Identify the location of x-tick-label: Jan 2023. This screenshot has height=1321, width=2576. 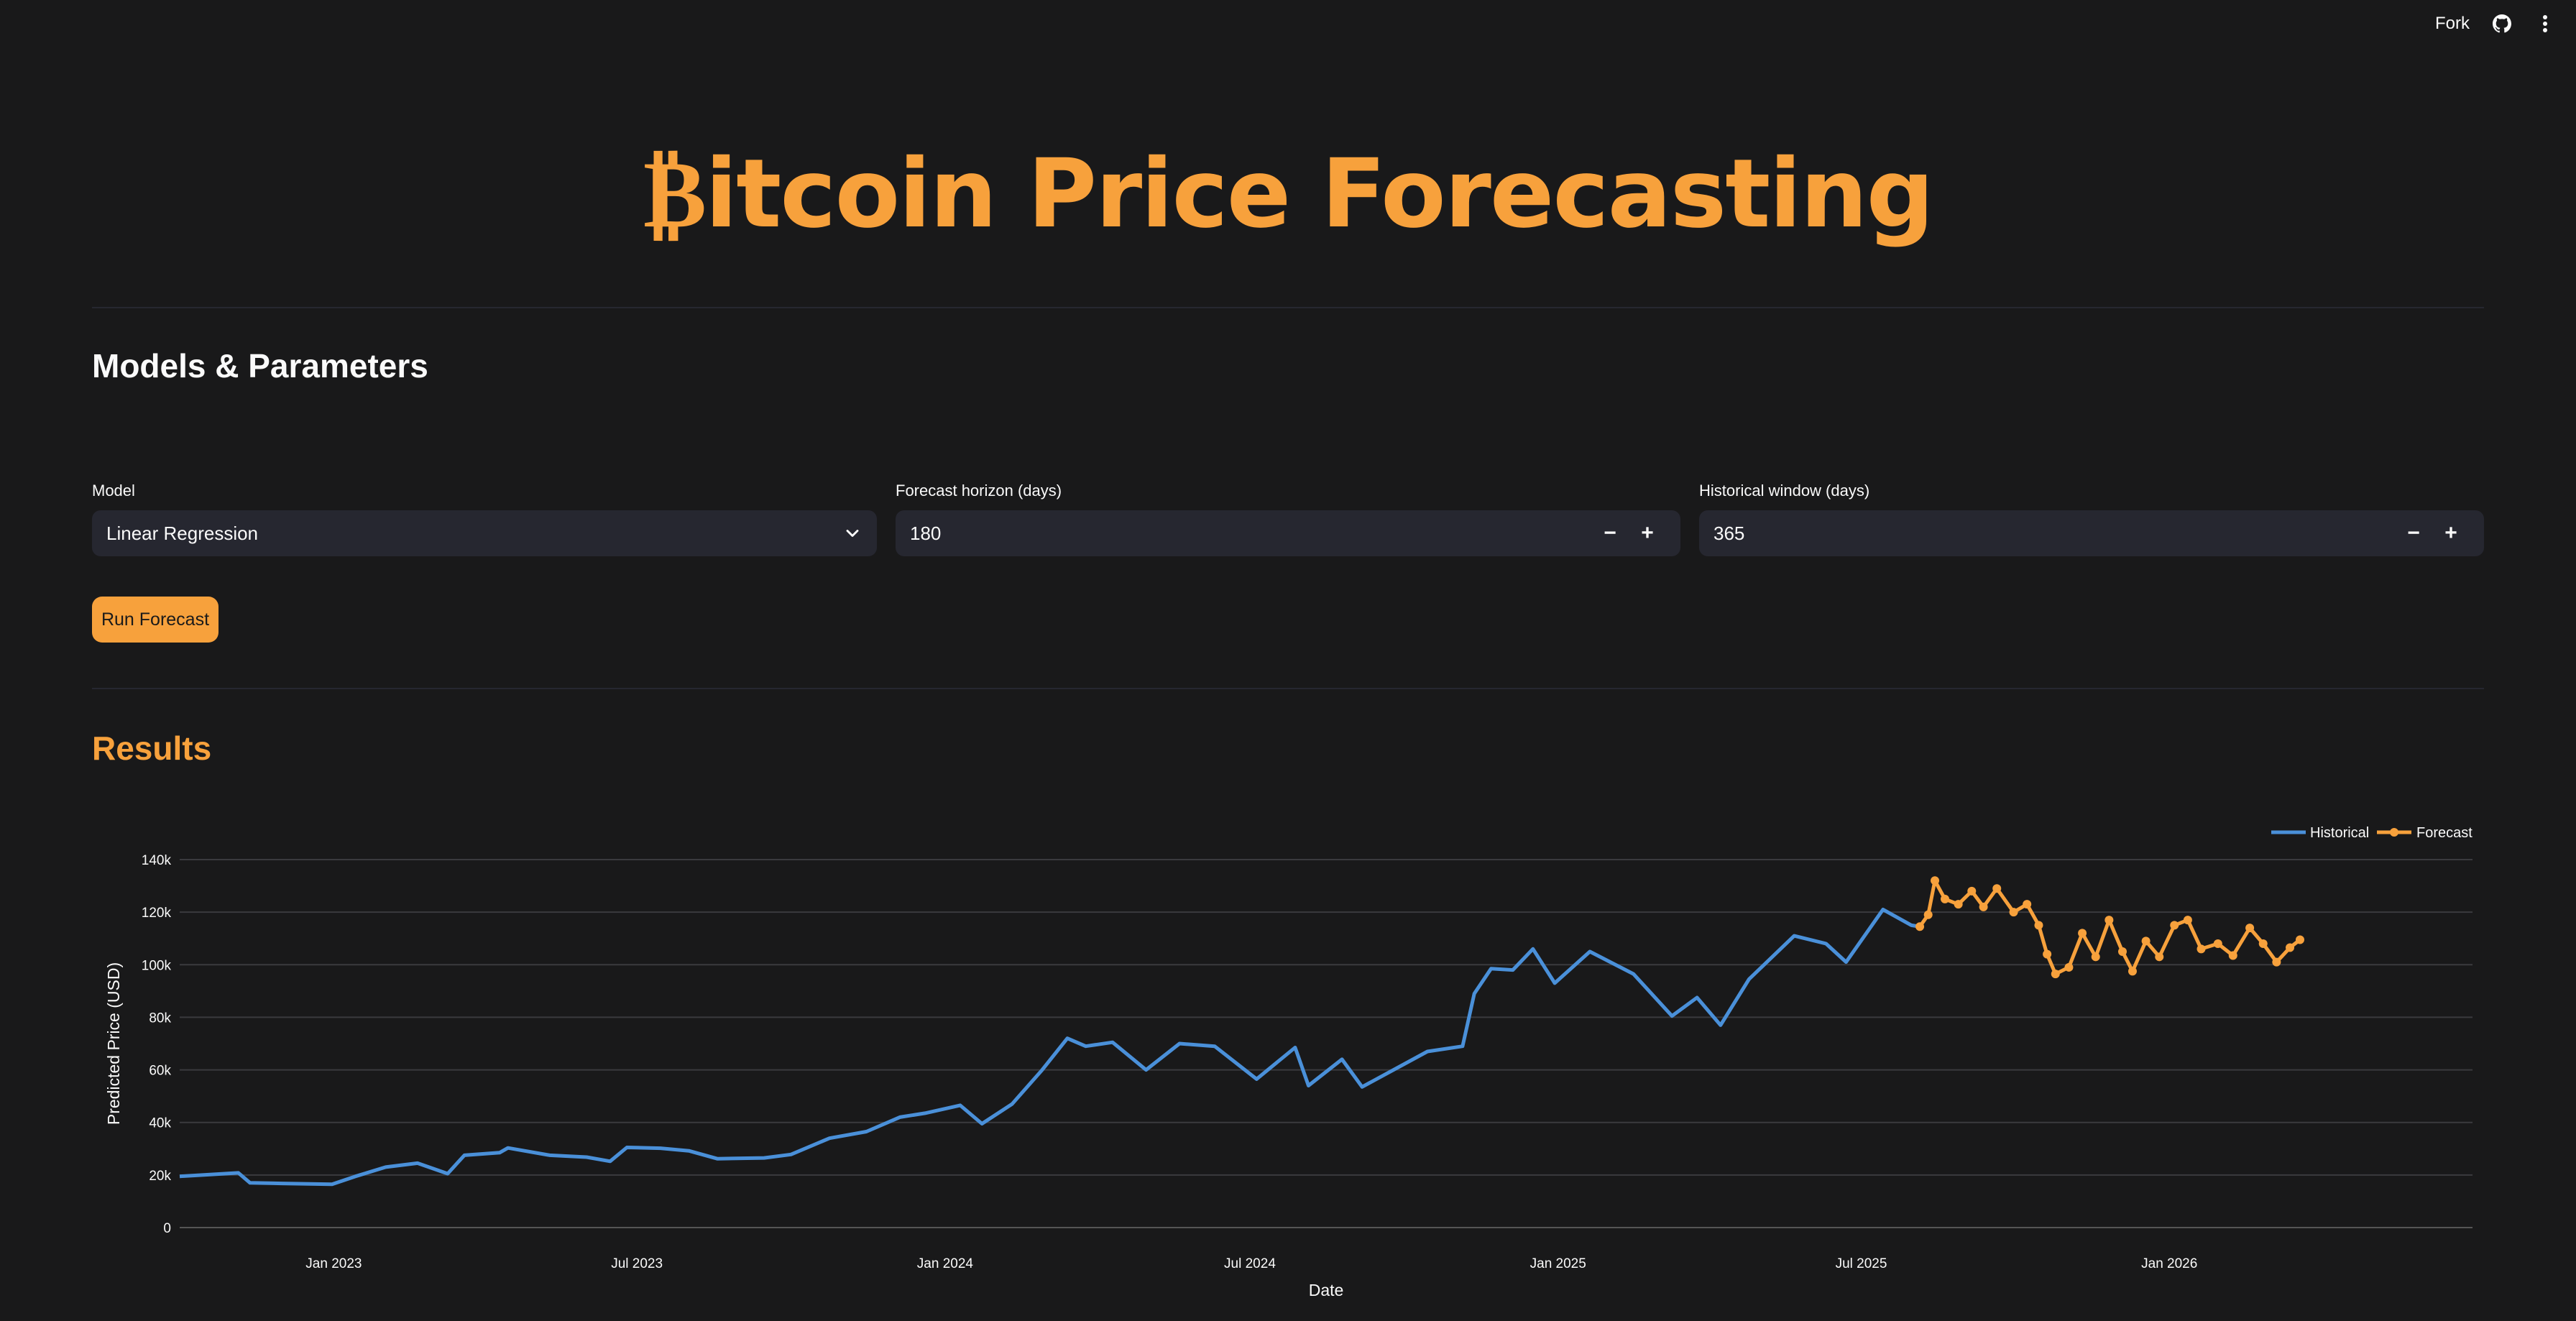
(333, 1263).